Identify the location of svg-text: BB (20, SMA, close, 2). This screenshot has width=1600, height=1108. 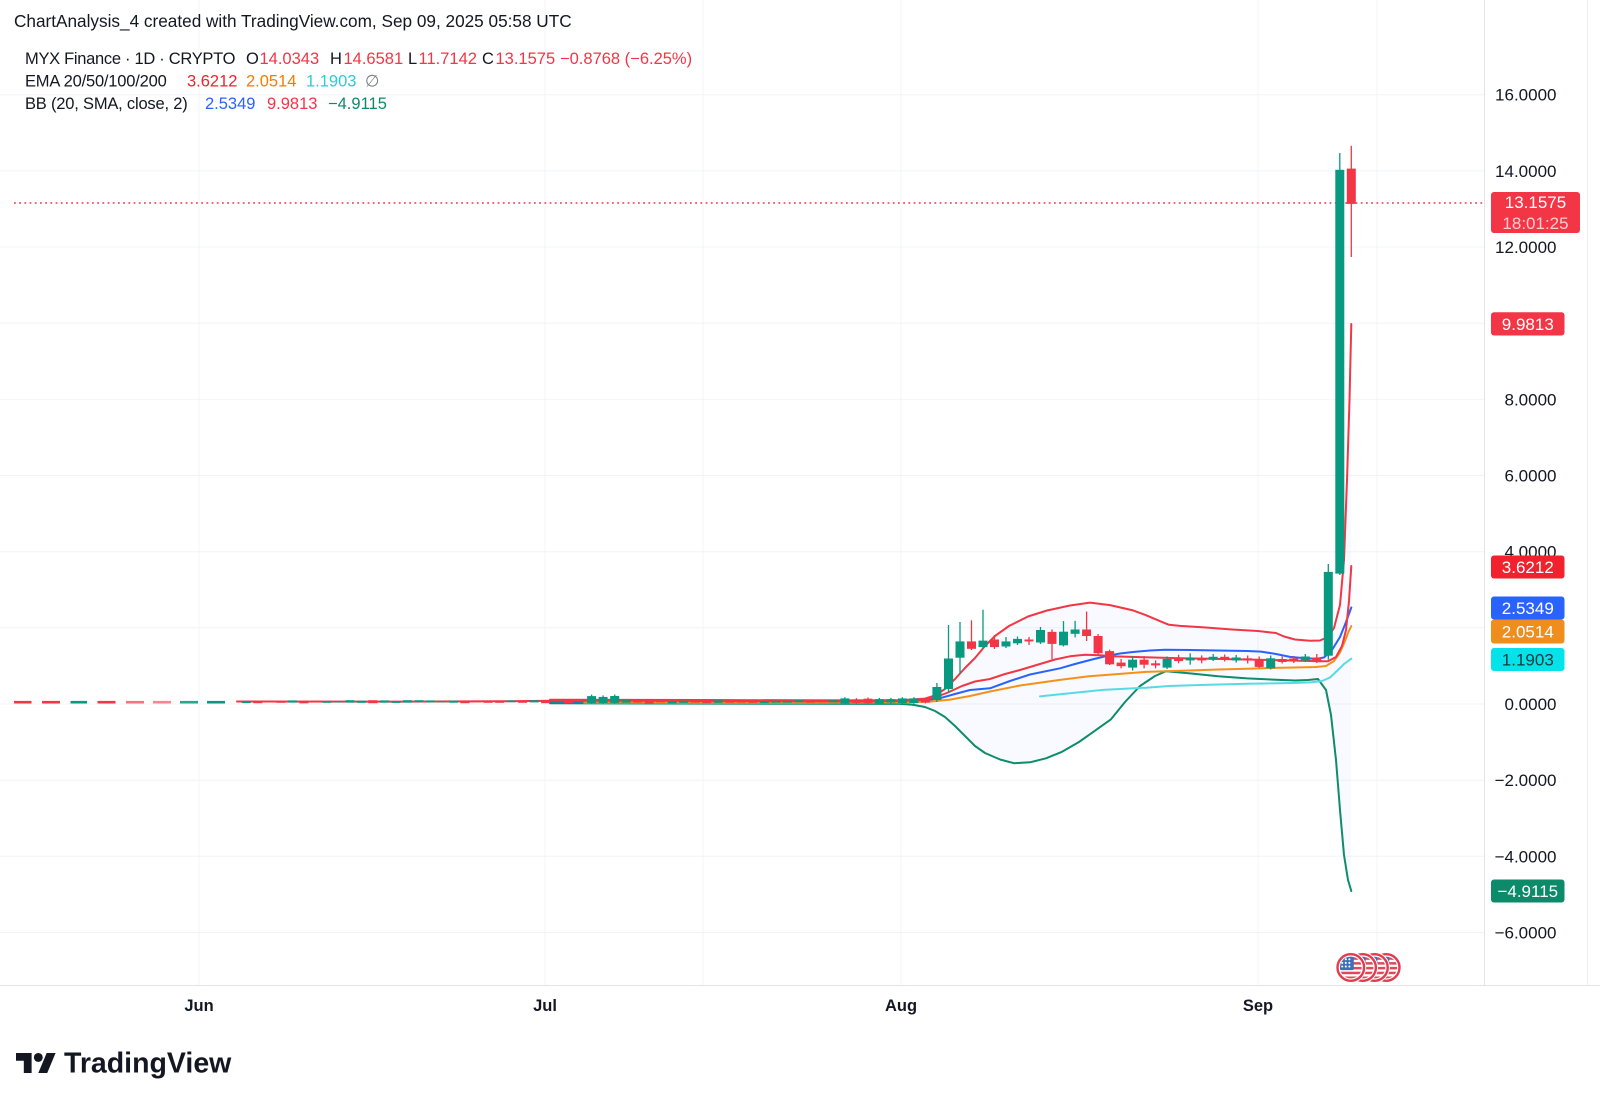
(106, 104).